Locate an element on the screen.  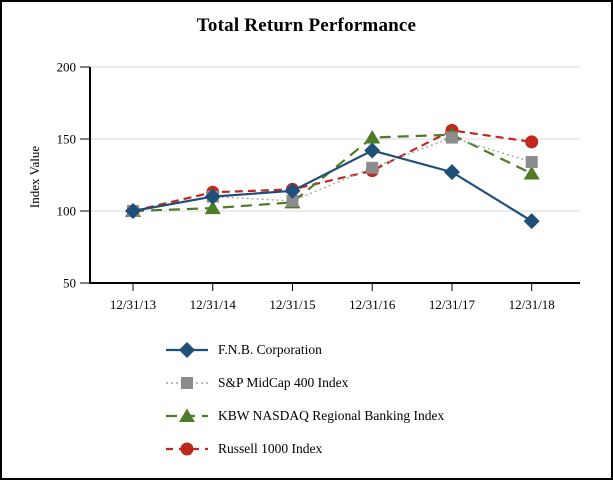
legend-swatch-triangle is located at coordinates (187, 415).